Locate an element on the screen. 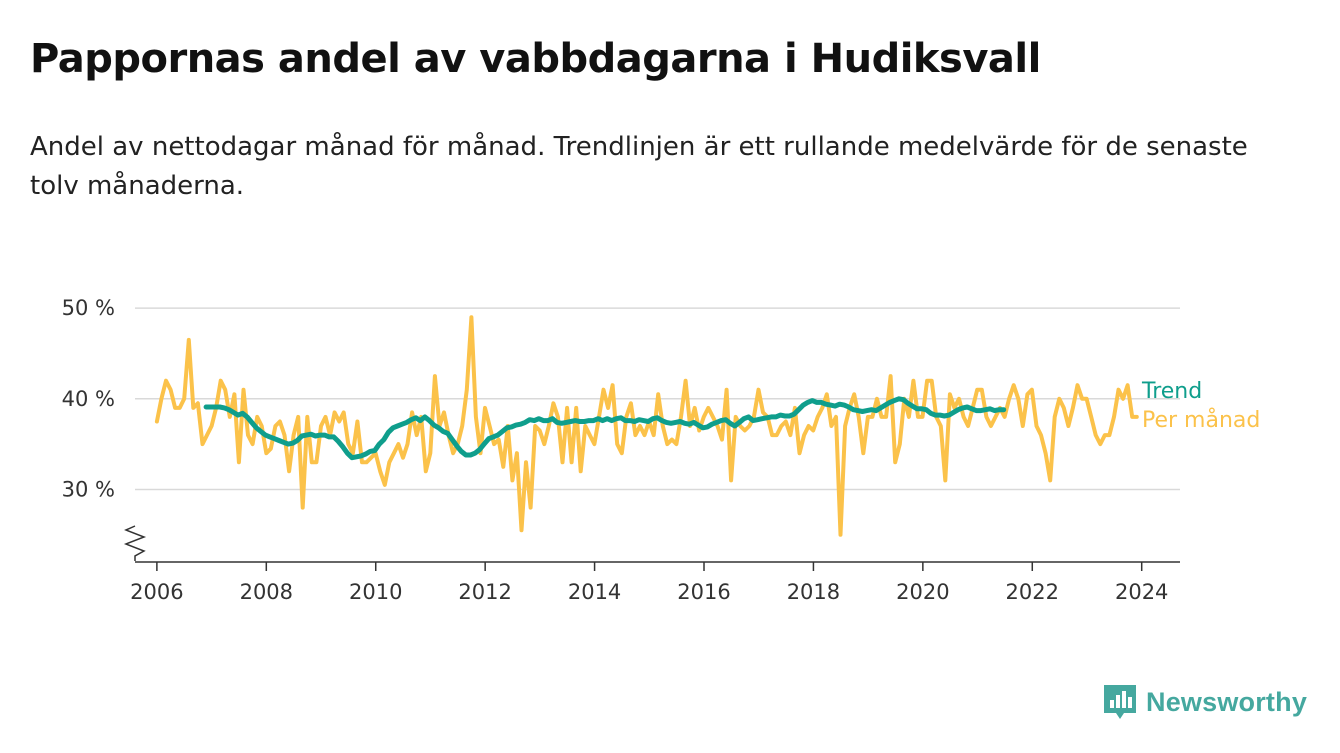  x-tick-label: 2022 is located at coordinates (1032, 592).